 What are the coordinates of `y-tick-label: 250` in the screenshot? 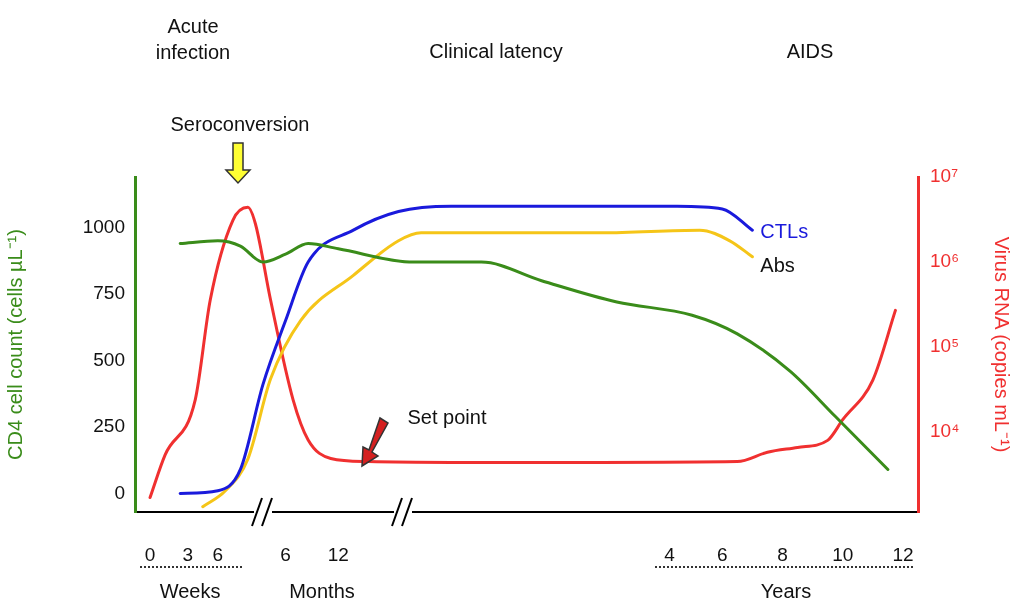 It's located at (109, 426).